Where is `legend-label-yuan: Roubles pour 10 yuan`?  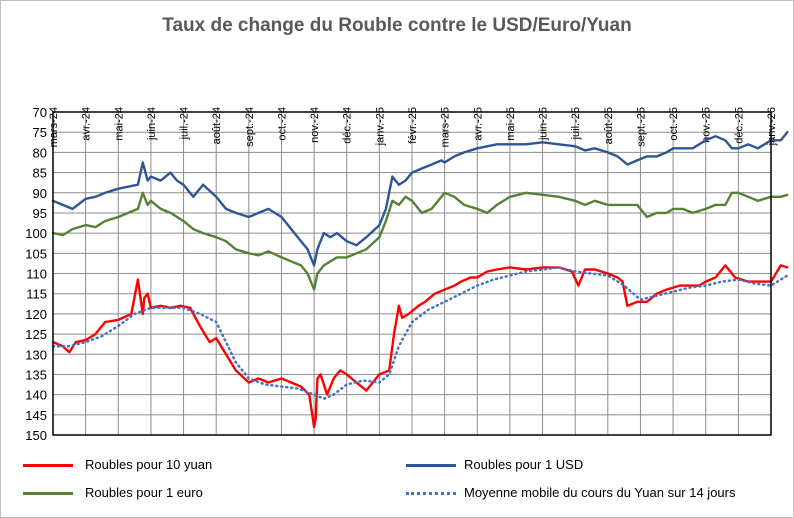
legend-label-yuan: Roubles pour 10 yuan is located at coordinates (149, 464).